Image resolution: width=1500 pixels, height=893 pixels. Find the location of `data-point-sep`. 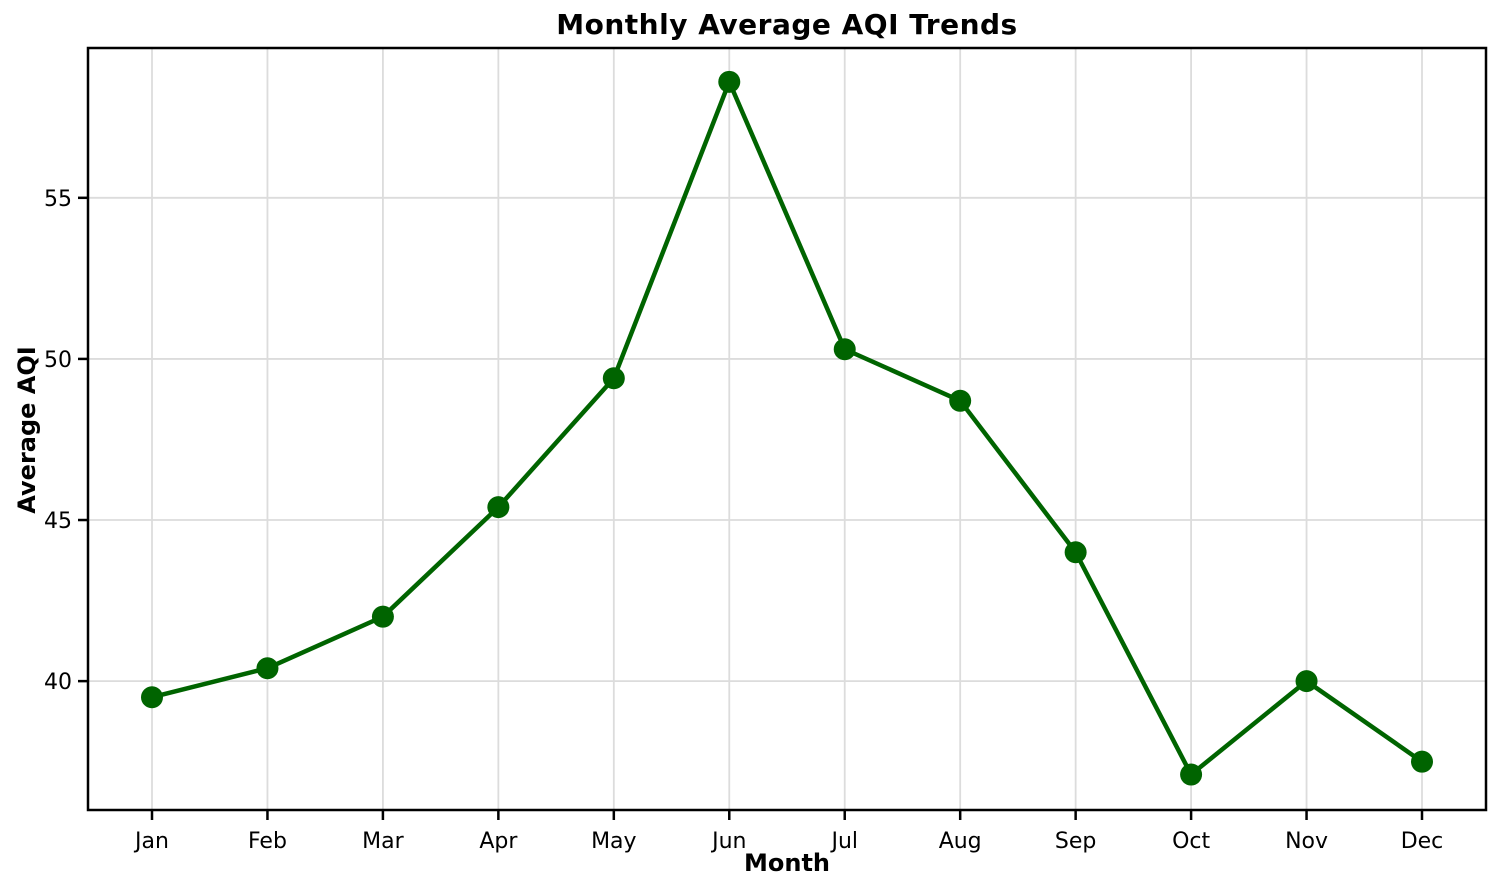

data-point-sep is located at coordinates (1075, 552).